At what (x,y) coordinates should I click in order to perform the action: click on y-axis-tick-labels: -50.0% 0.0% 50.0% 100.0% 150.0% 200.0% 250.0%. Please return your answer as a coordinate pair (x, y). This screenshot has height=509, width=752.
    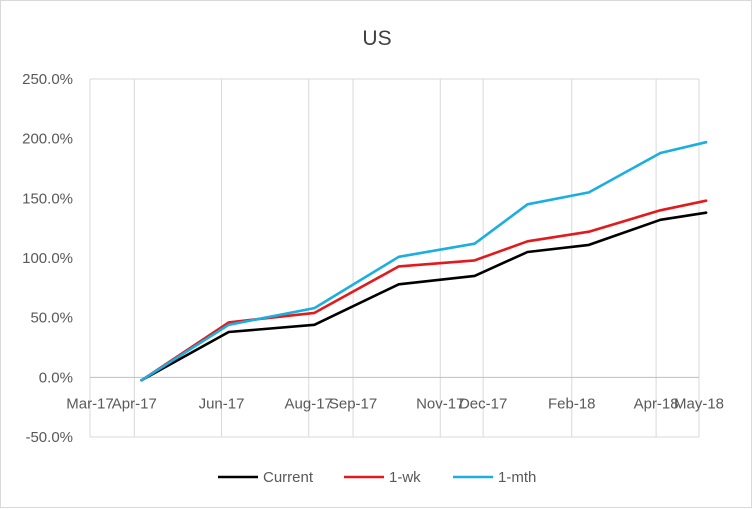
    Looking at the image, I should click on (47, 258).